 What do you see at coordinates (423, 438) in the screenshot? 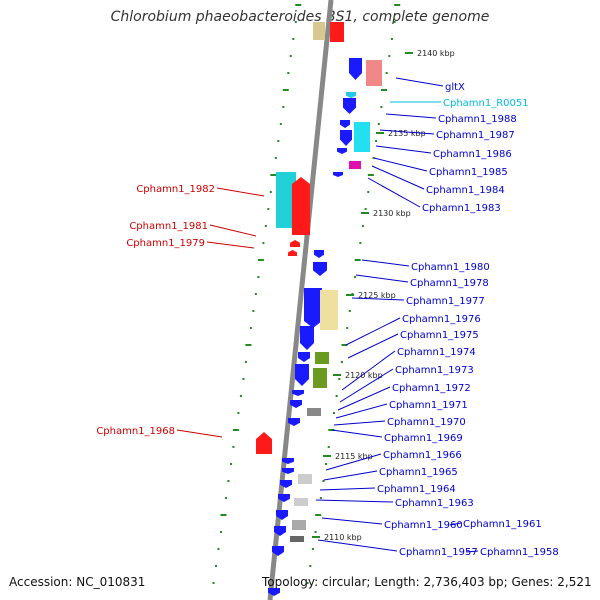
I see `gene-label-reverse: Cphamn1_1969` at bounding box center [423, 438].